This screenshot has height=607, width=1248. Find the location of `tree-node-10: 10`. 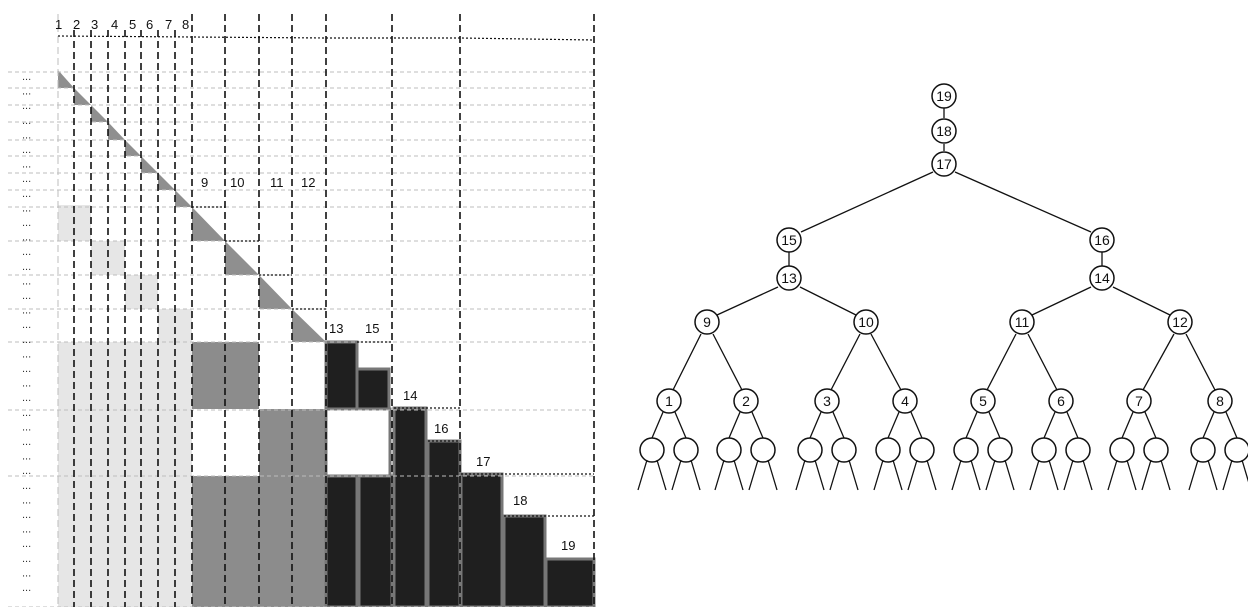

tree-node-10: 10 is located at coordinates (866, 322).